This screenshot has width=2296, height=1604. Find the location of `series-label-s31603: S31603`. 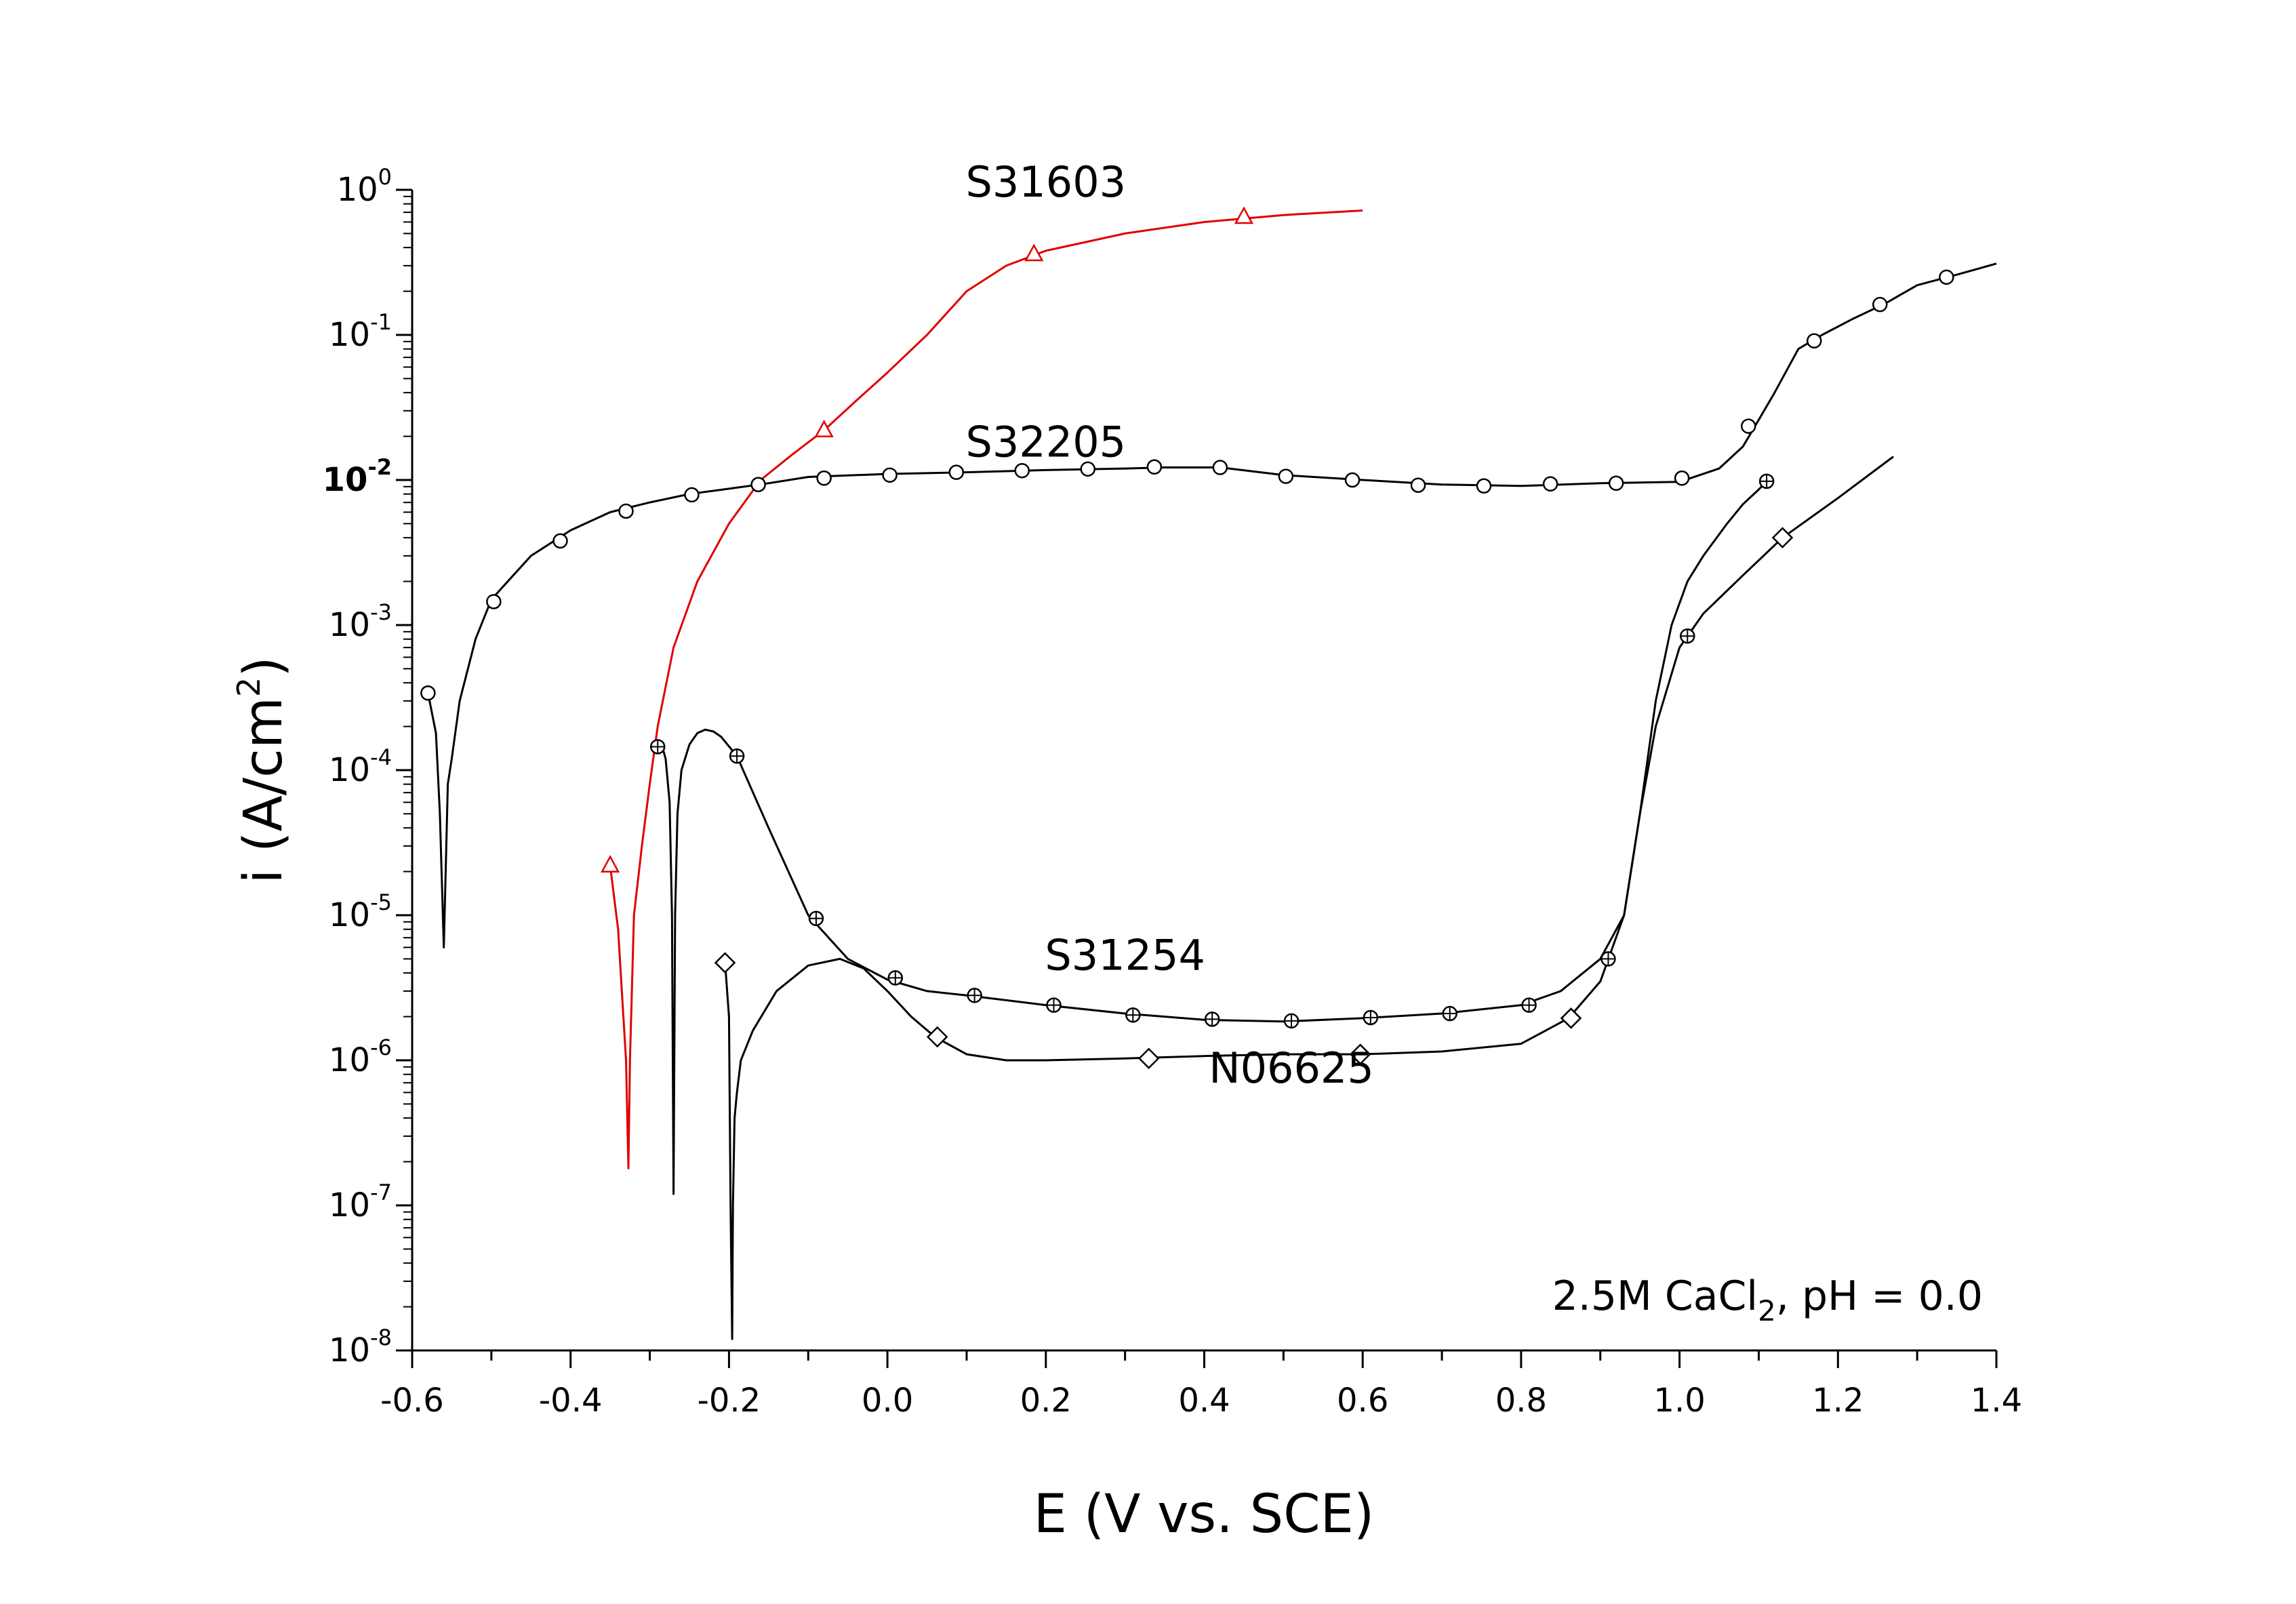

series-label-s31603: S31603 is located at coordinates (1046, 182).